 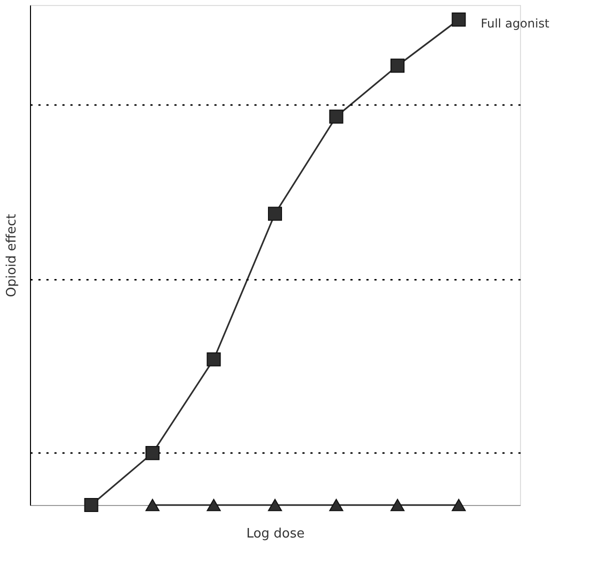 I want to click on x-axis-title: Log dose, so click(x=275, y=534).